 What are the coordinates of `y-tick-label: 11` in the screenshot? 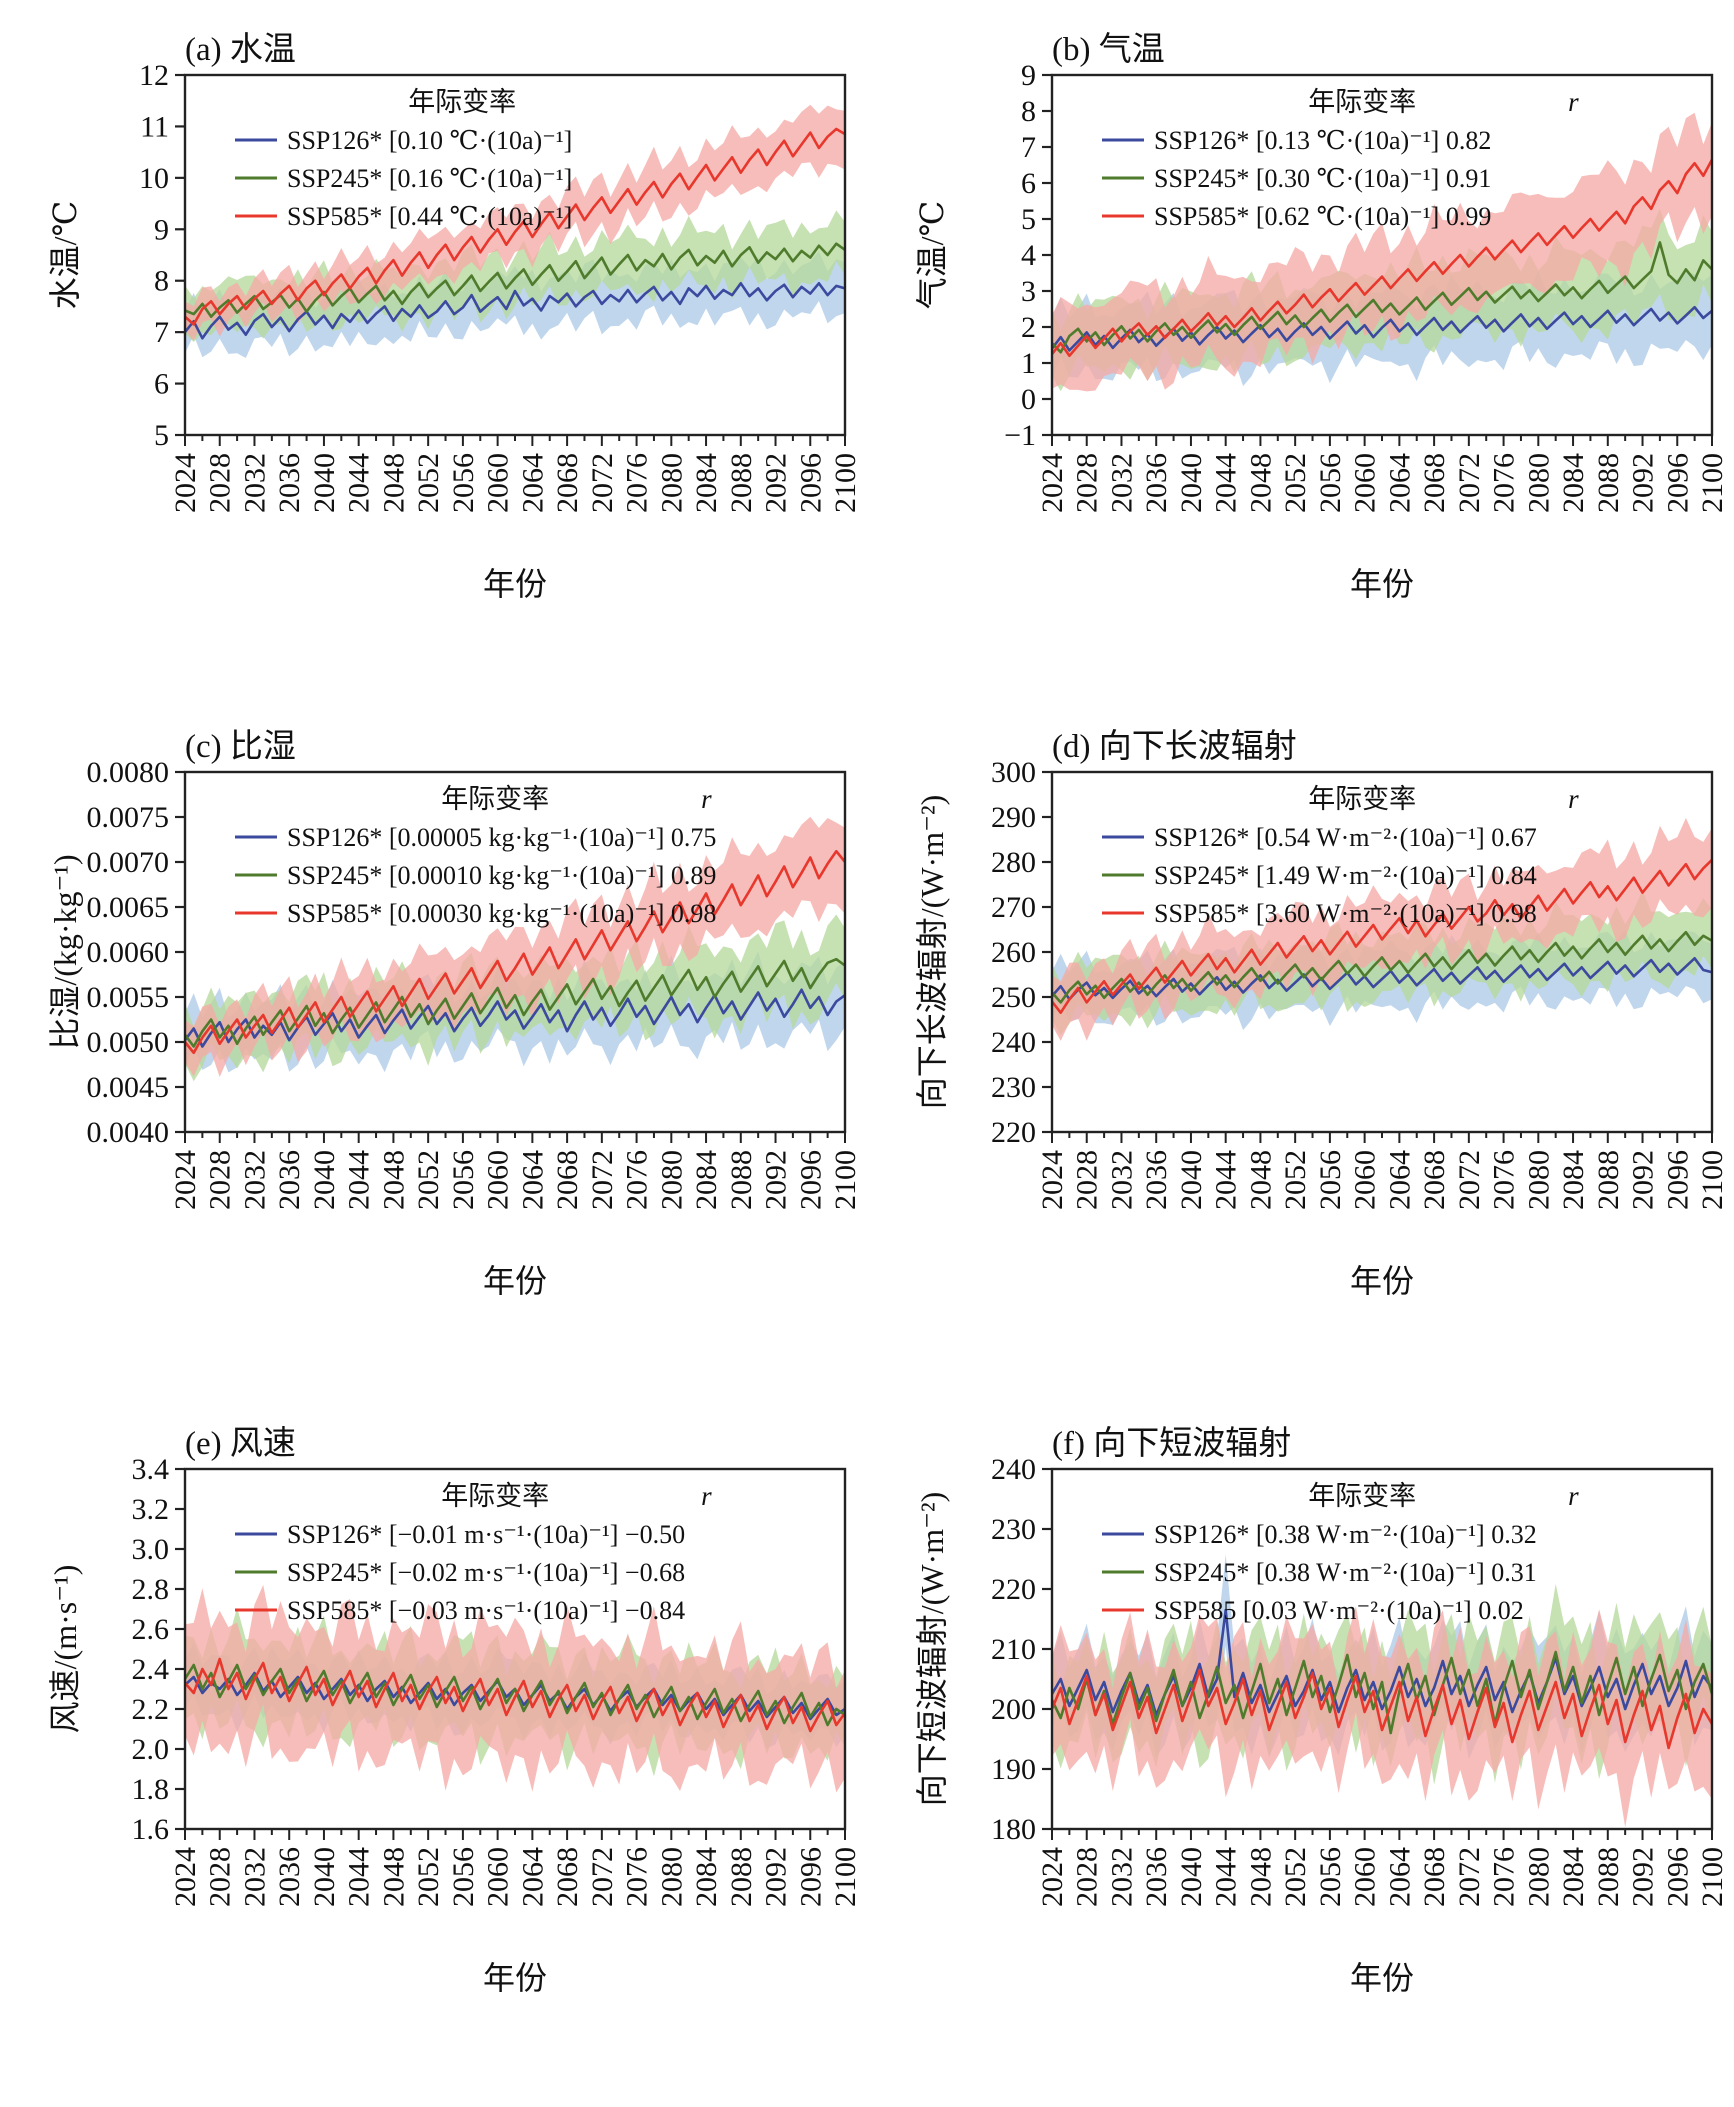 It's located at (154, 126).